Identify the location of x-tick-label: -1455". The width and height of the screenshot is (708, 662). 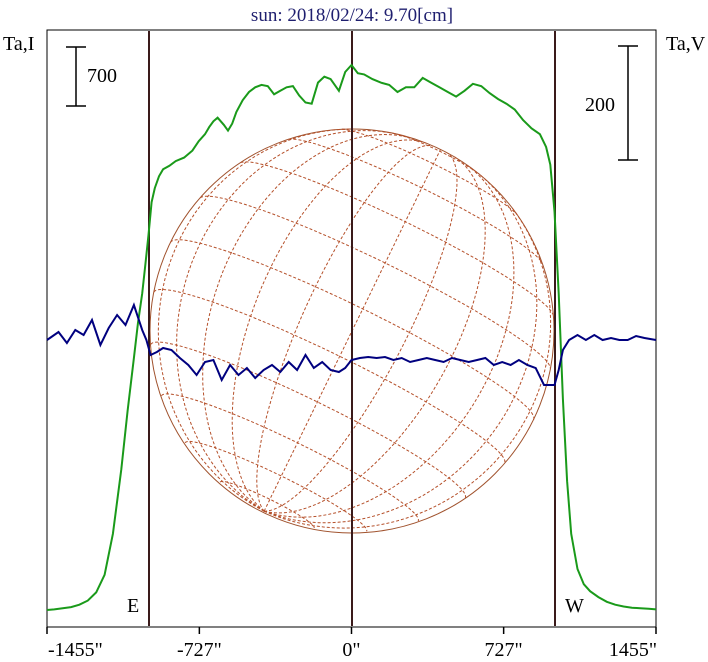
(75, 650).